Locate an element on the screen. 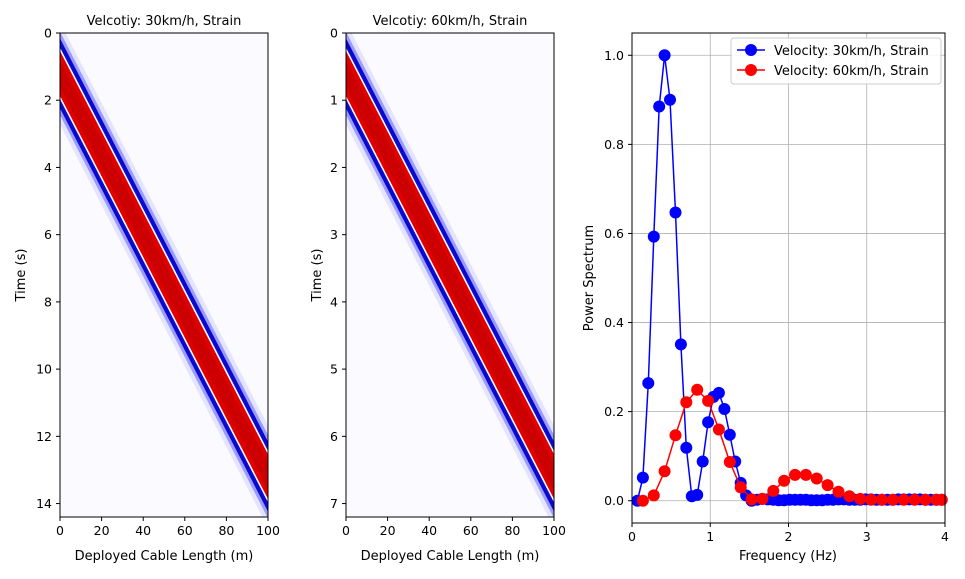 This screenshot has width=965, height=579. spectrum-ylabel: Power Spectrum is located at coordinates (589, 278).